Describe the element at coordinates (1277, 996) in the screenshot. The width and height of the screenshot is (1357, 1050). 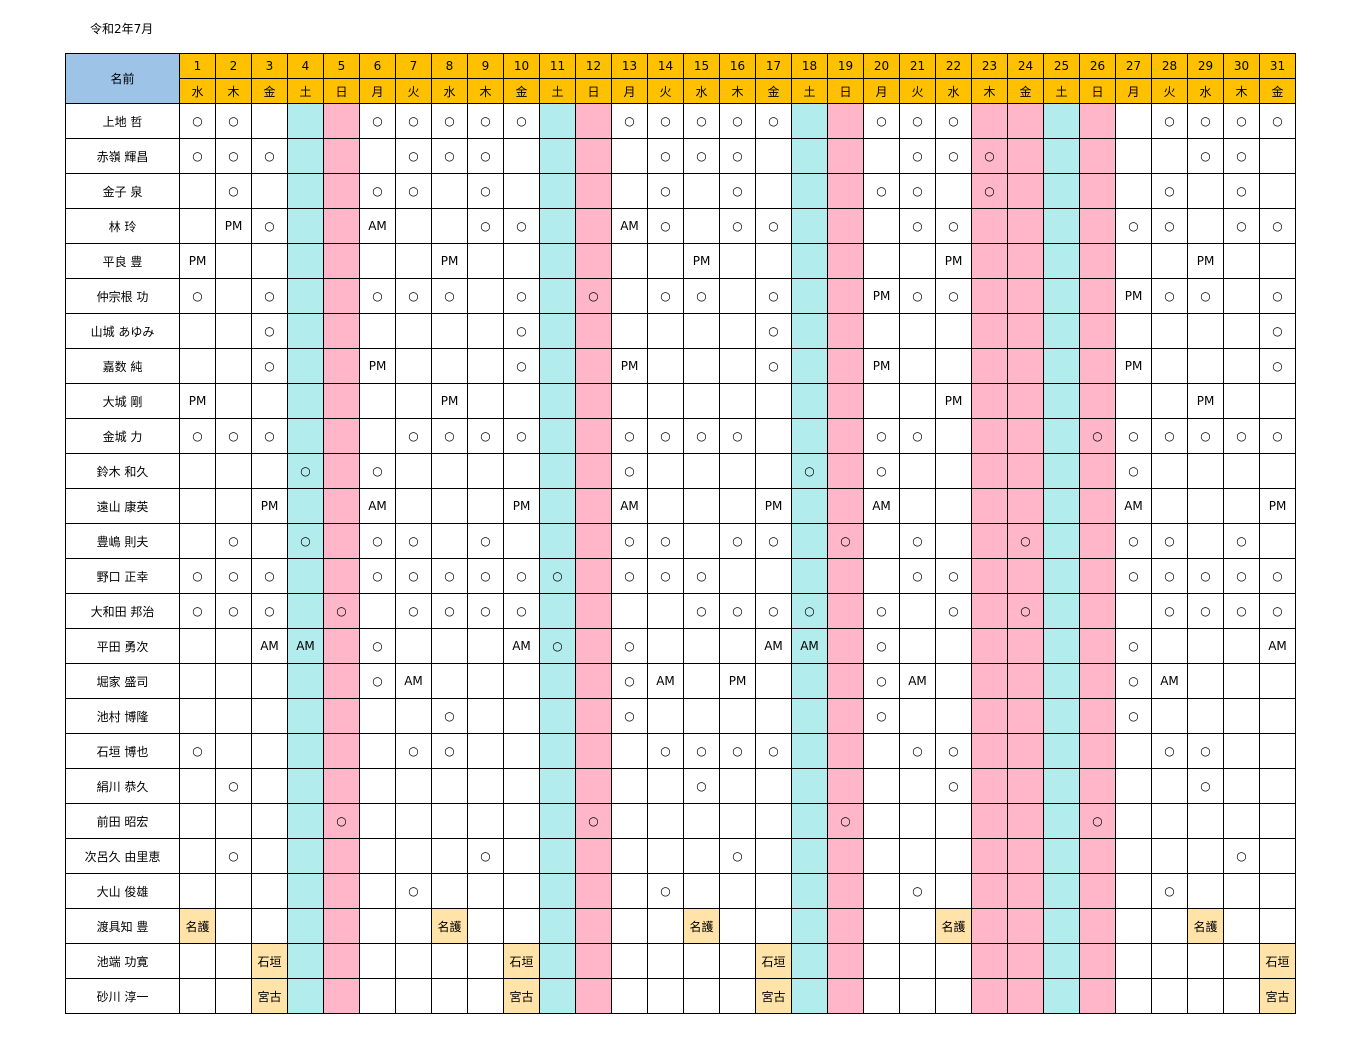
I see `schedule-cell: 宮古` at that location.